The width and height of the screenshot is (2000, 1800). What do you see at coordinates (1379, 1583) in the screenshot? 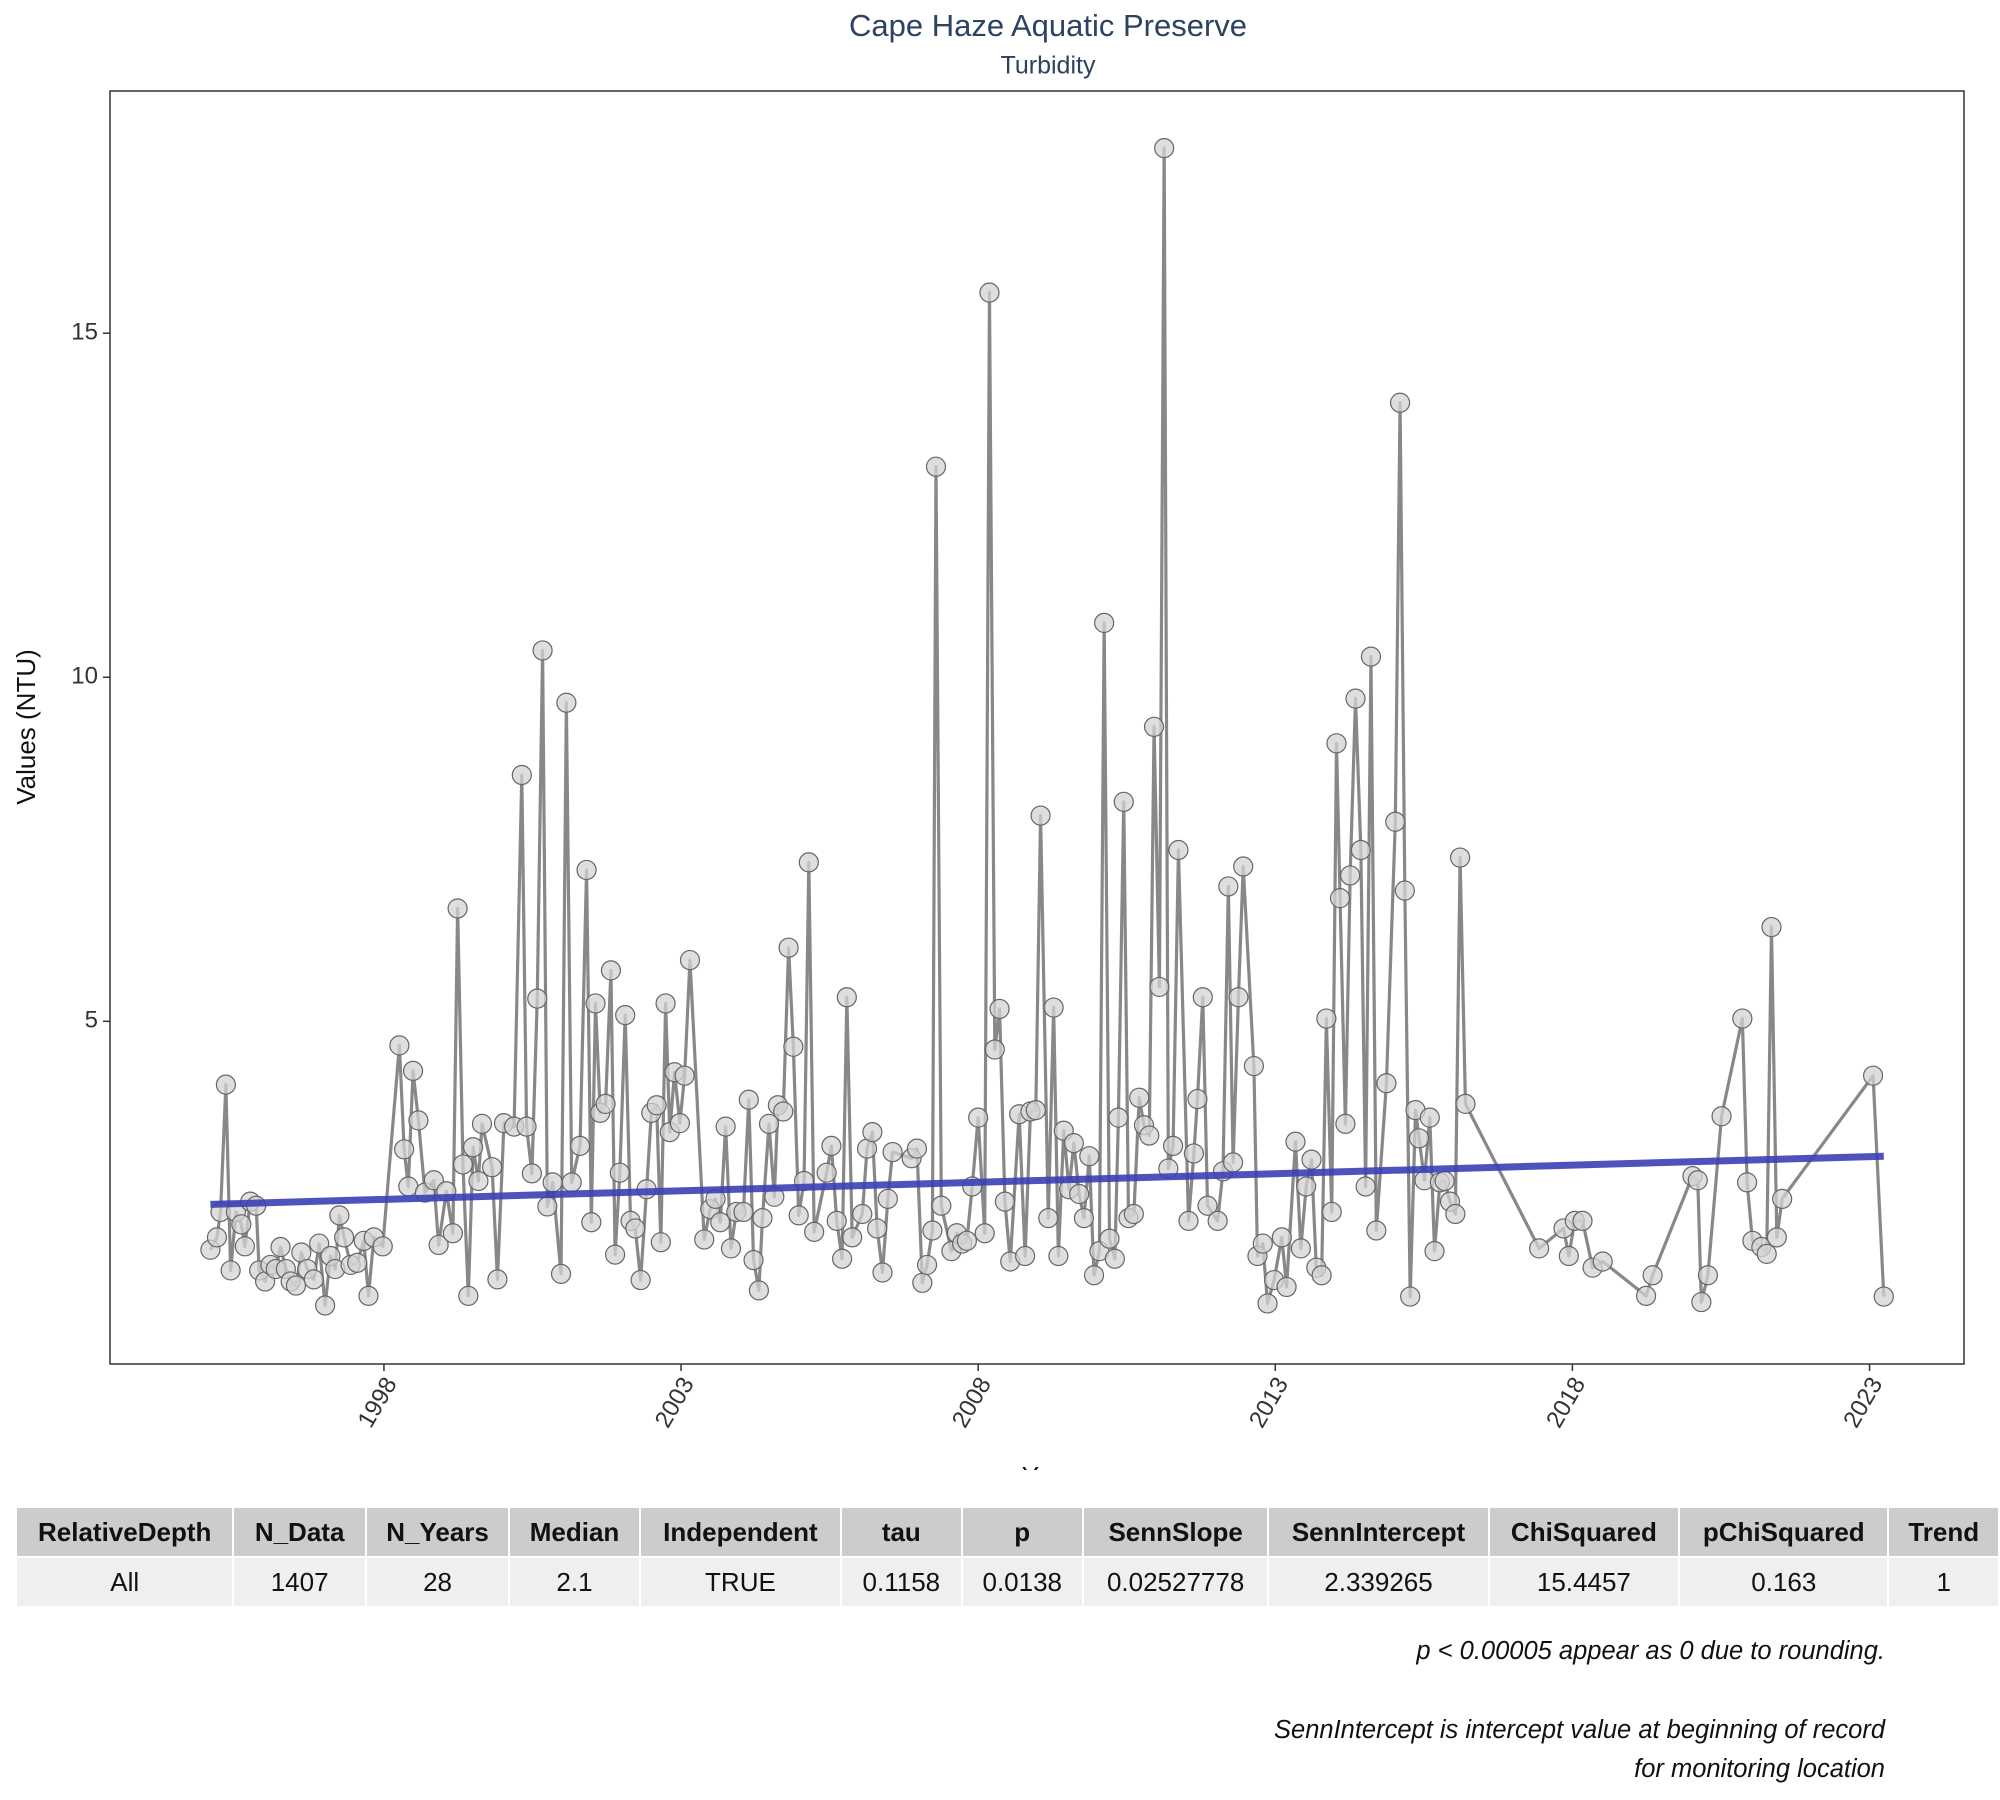
I see `table-cell: 2.339265` at bounding box center [1379, 1583].